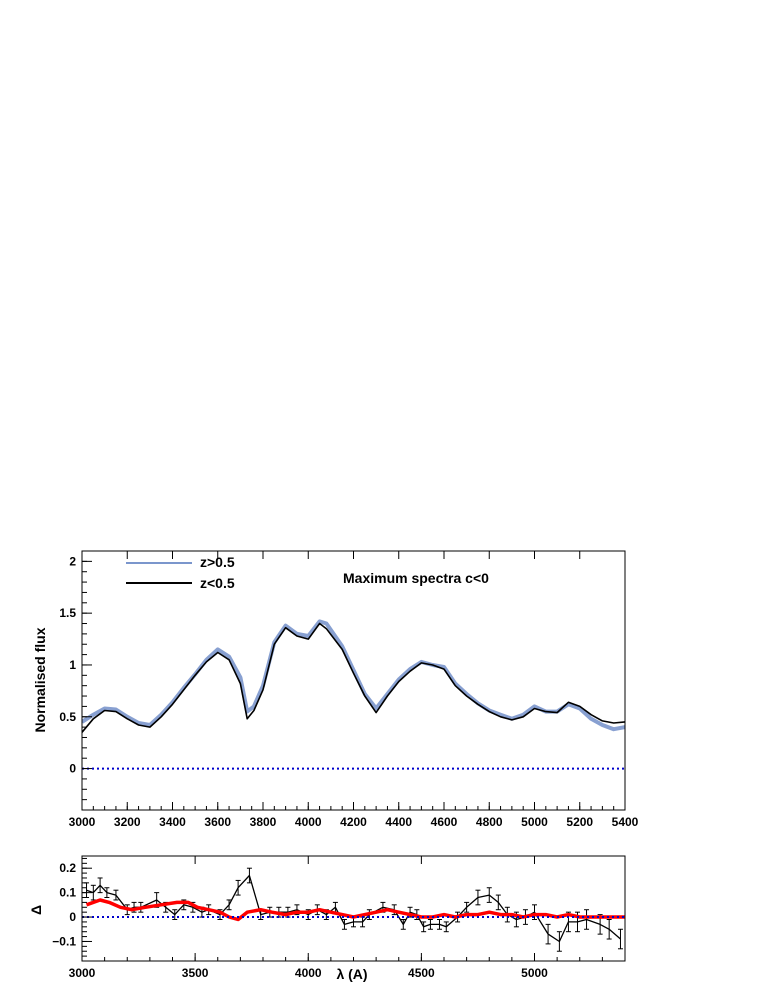  Describe the element at coordinates (180, 572) in the screenshot. I see `legend: z>0.5 z<0.5` at that location.